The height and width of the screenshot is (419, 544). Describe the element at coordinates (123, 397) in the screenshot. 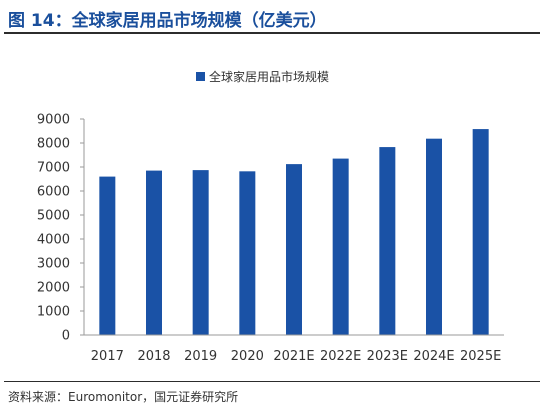

I see `source-note: 资料来源：Euromonitor，国元证券研究所` at that location.